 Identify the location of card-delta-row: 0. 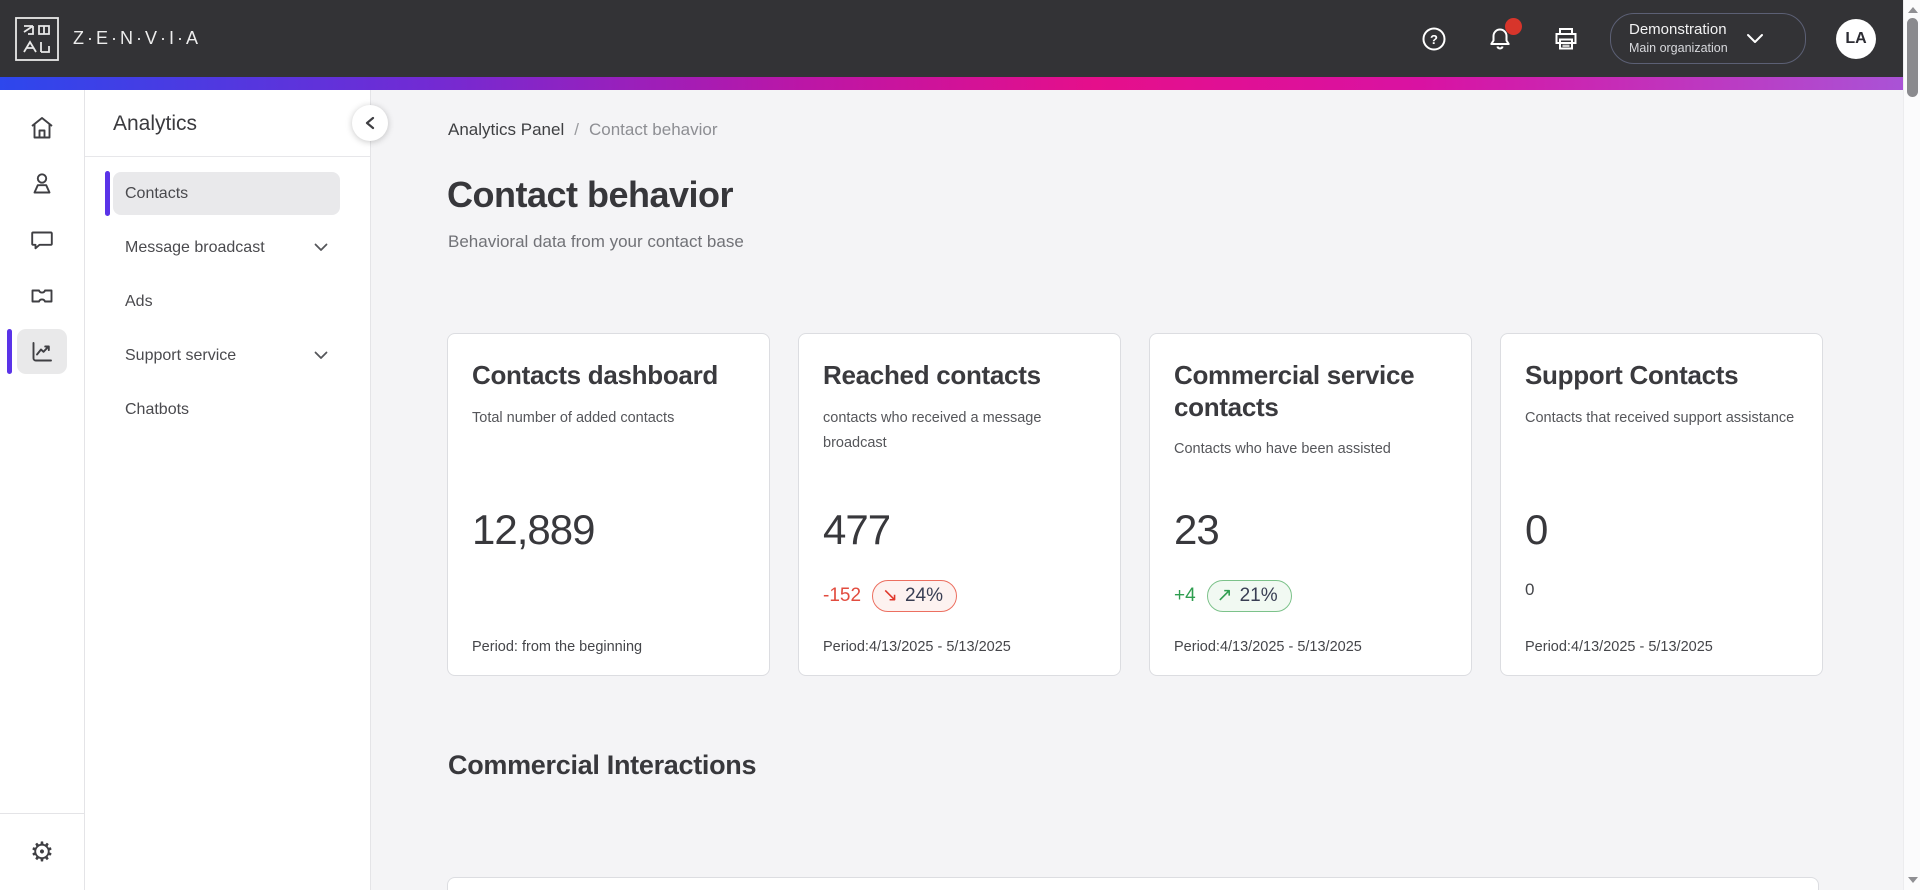
(1529, 590).